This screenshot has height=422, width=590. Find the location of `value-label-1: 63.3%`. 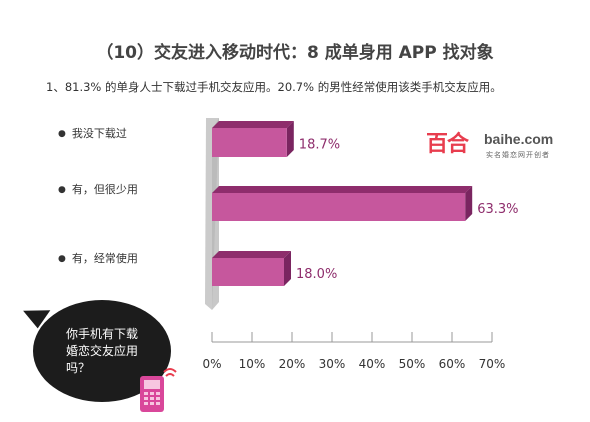

value-label-1: 63.3% is located at coordinates (497, 209).